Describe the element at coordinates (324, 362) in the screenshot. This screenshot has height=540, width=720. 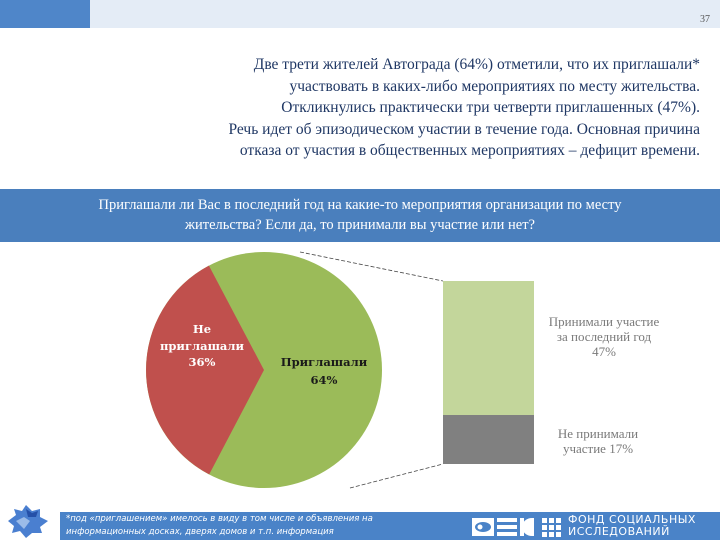
I see `pie-label-invited-1: Приглашали` at that location.